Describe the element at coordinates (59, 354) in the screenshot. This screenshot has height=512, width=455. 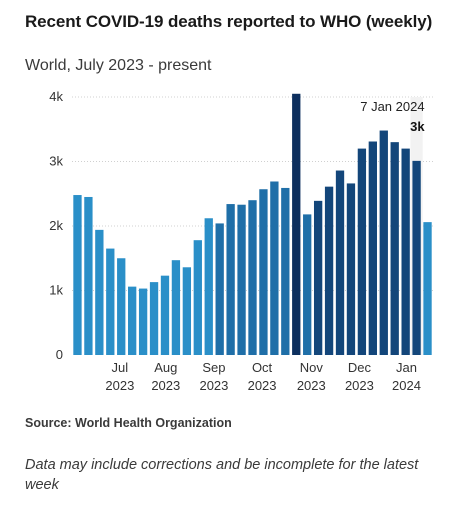
I see `y-tick-label: 0` at that location.